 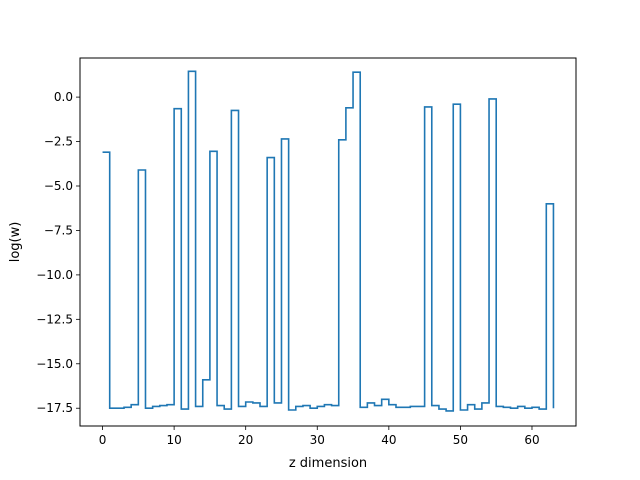 What do you see at coordinates (317, 440) in the screenshot?
I see `x-tick-label: 30` at bounding box center [317, 440].